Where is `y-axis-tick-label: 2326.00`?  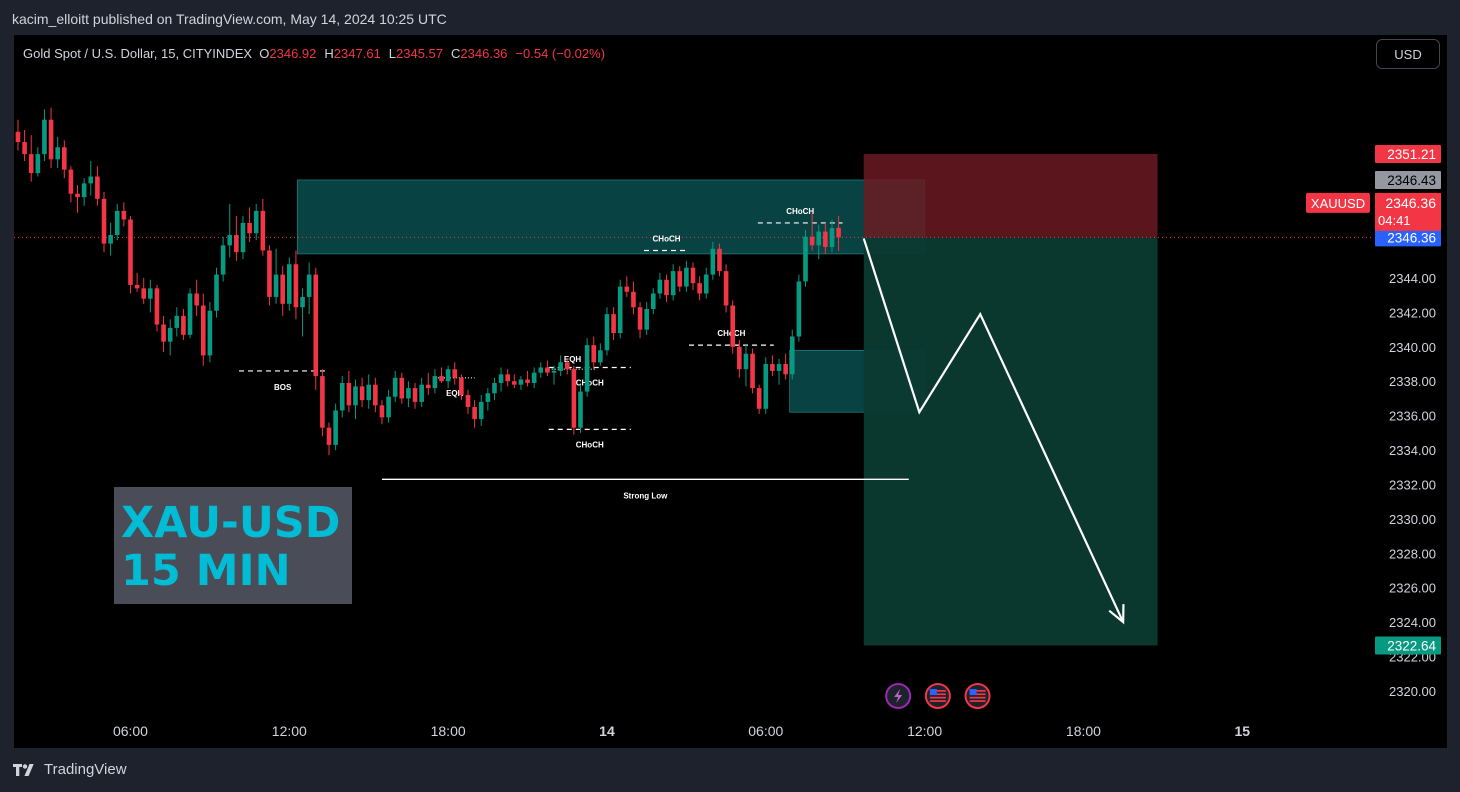
y-axis-tick-label: 2326.00 is located at coordinates (1412, 588).